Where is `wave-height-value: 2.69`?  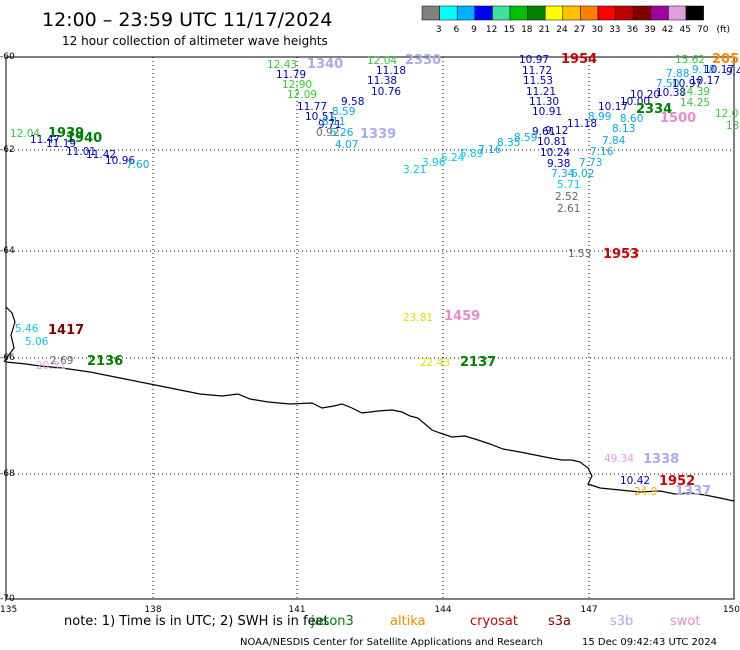
wave-height-value: 2.69 is located at coordinates (61, 361).